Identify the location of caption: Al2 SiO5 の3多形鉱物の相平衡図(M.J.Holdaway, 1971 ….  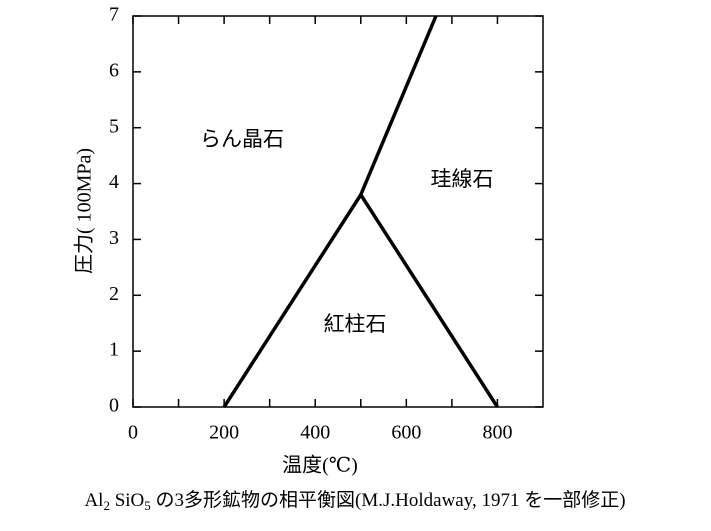
(354, 501).